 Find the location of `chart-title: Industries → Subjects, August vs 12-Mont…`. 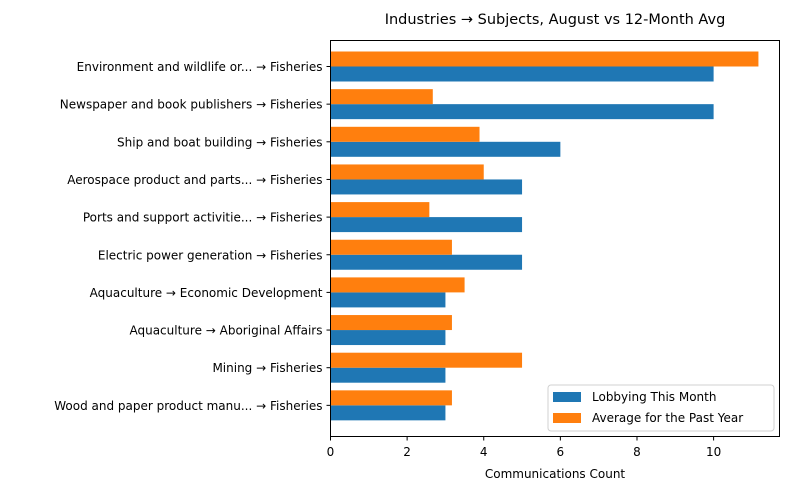

chart-title: Industries → Subjects, August vs 12-Mont… is located at coordinates (555, 20).